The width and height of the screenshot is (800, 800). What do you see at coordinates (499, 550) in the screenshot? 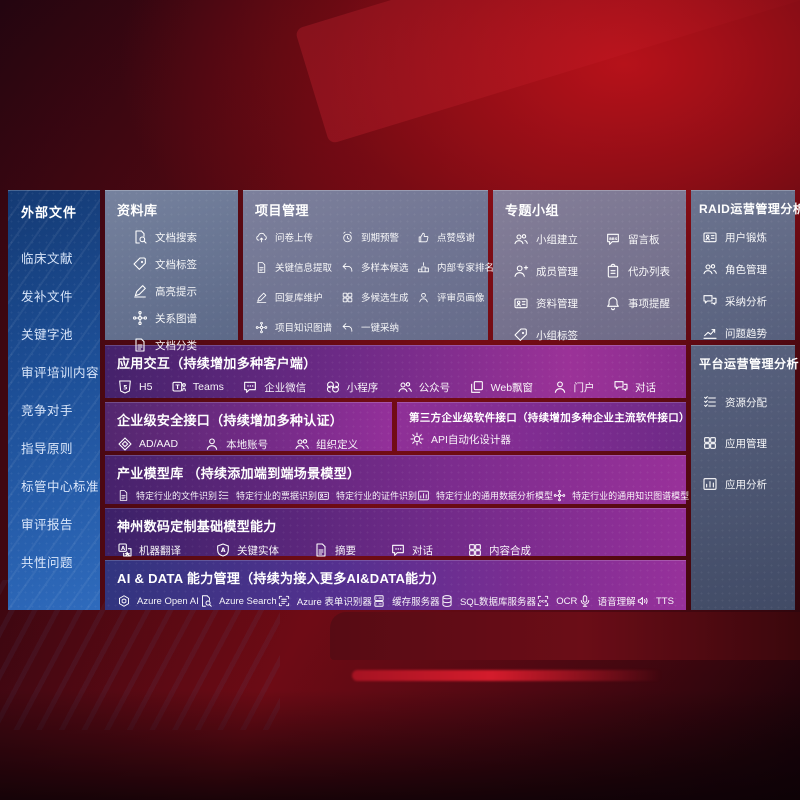
I see `capability-item: 内容合成` at bounding box center [499, 550].